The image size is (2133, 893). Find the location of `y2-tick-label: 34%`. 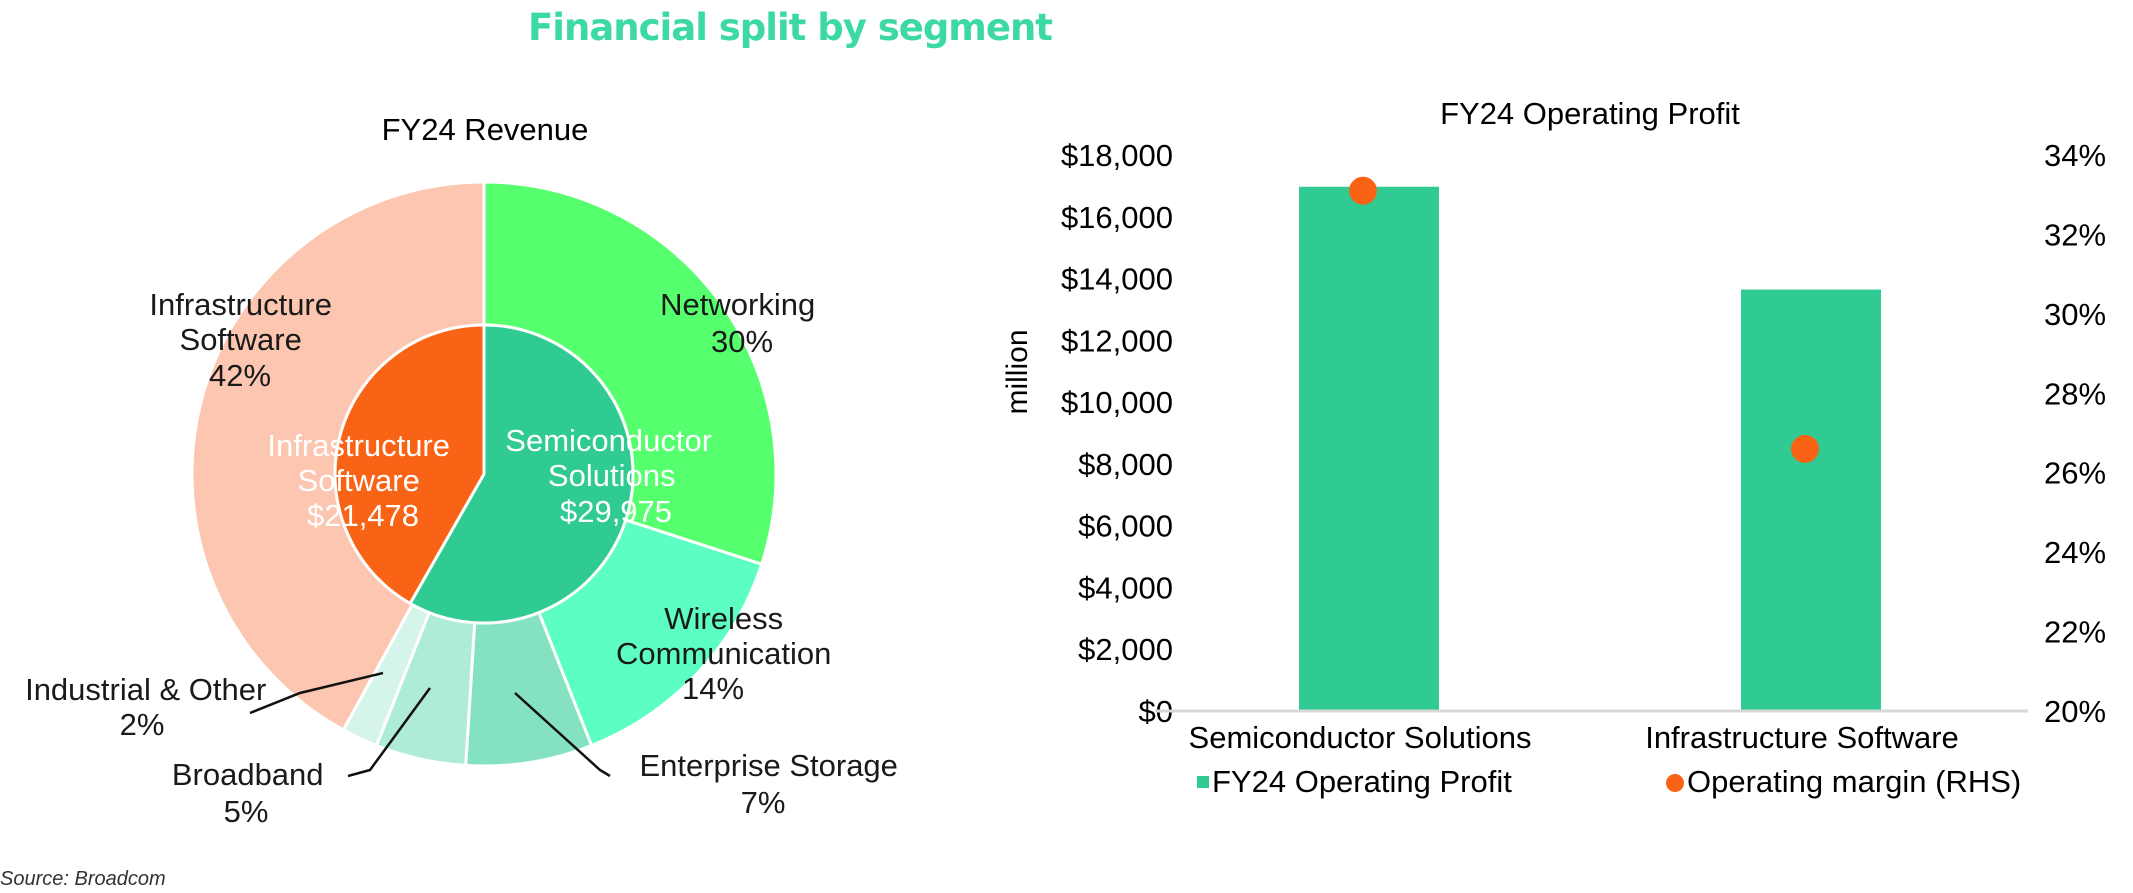

y2-tick-label: 34% is located at coordinates (2075, 155).